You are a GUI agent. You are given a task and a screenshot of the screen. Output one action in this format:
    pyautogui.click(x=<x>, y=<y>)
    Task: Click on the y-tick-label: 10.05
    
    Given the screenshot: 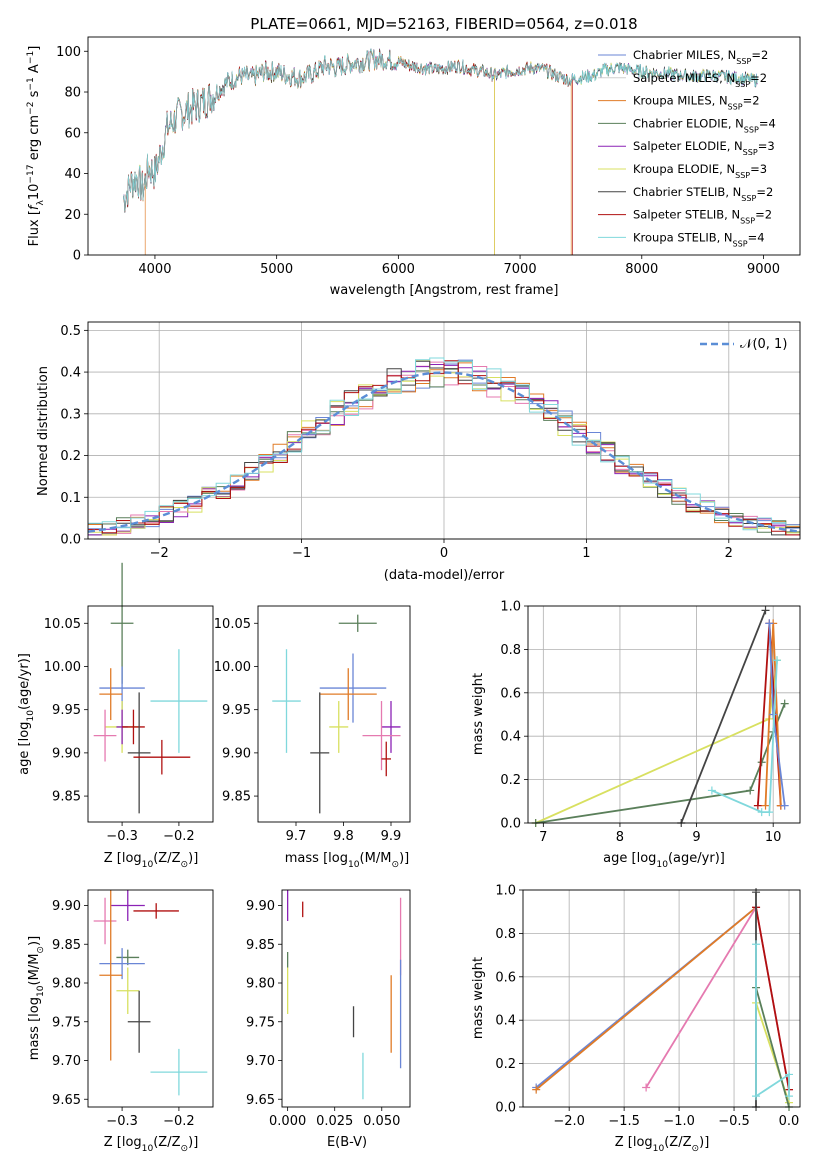 What is the action you would take?
    pyautogui.click(x=232, y=624)
    